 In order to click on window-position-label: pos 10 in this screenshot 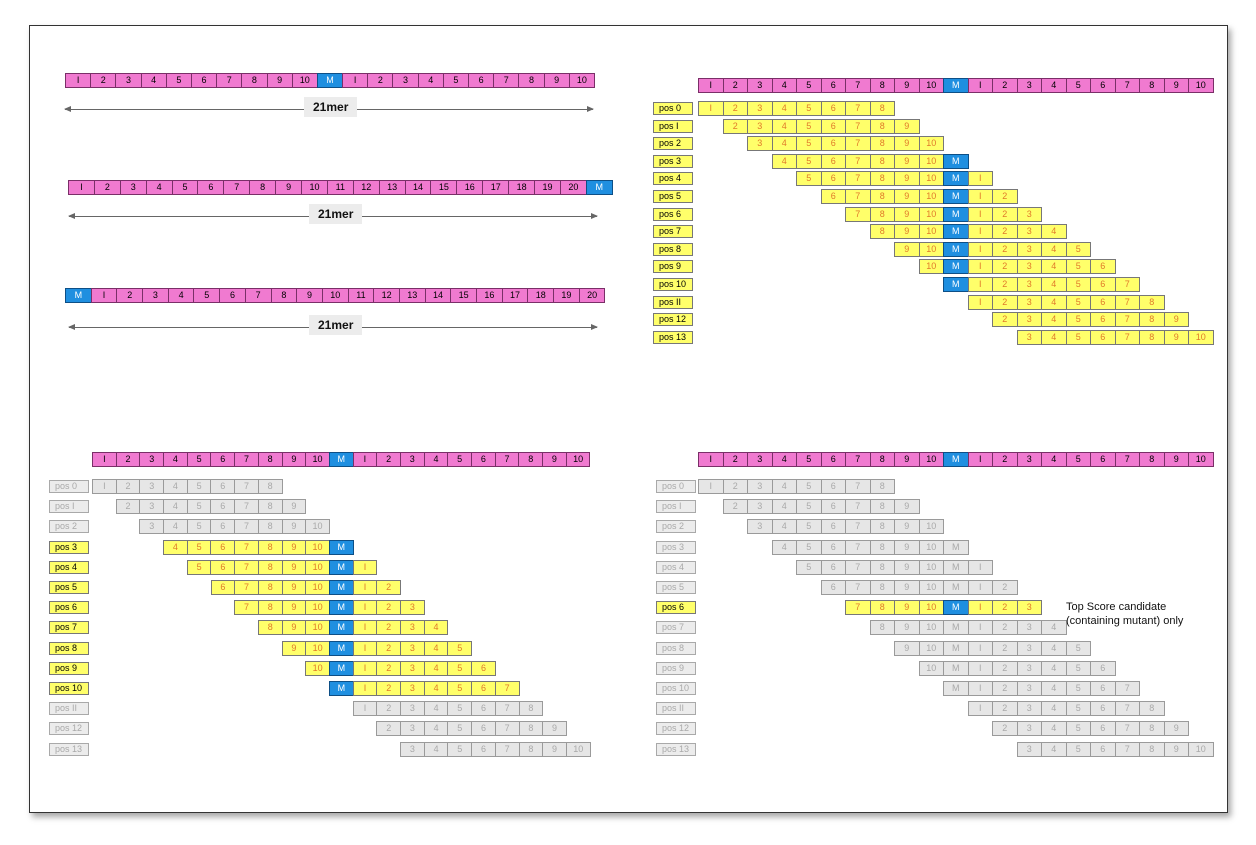, I will do `click(69, 688)`.